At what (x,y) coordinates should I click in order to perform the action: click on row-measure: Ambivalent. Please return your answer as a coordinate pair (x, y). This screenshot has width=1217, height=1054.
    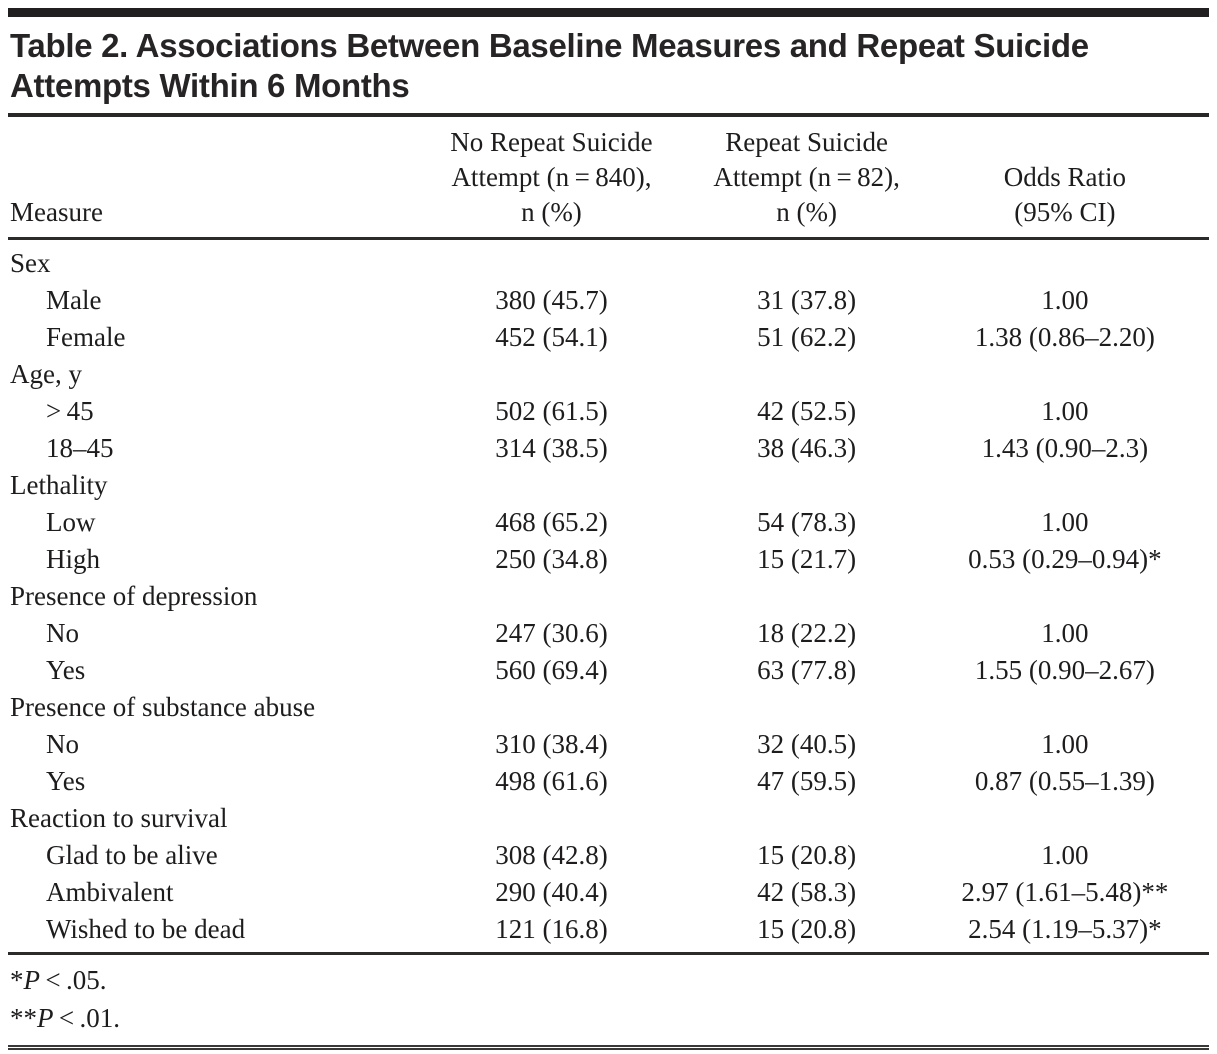
    Looking at the image, I should click on (110, 892).